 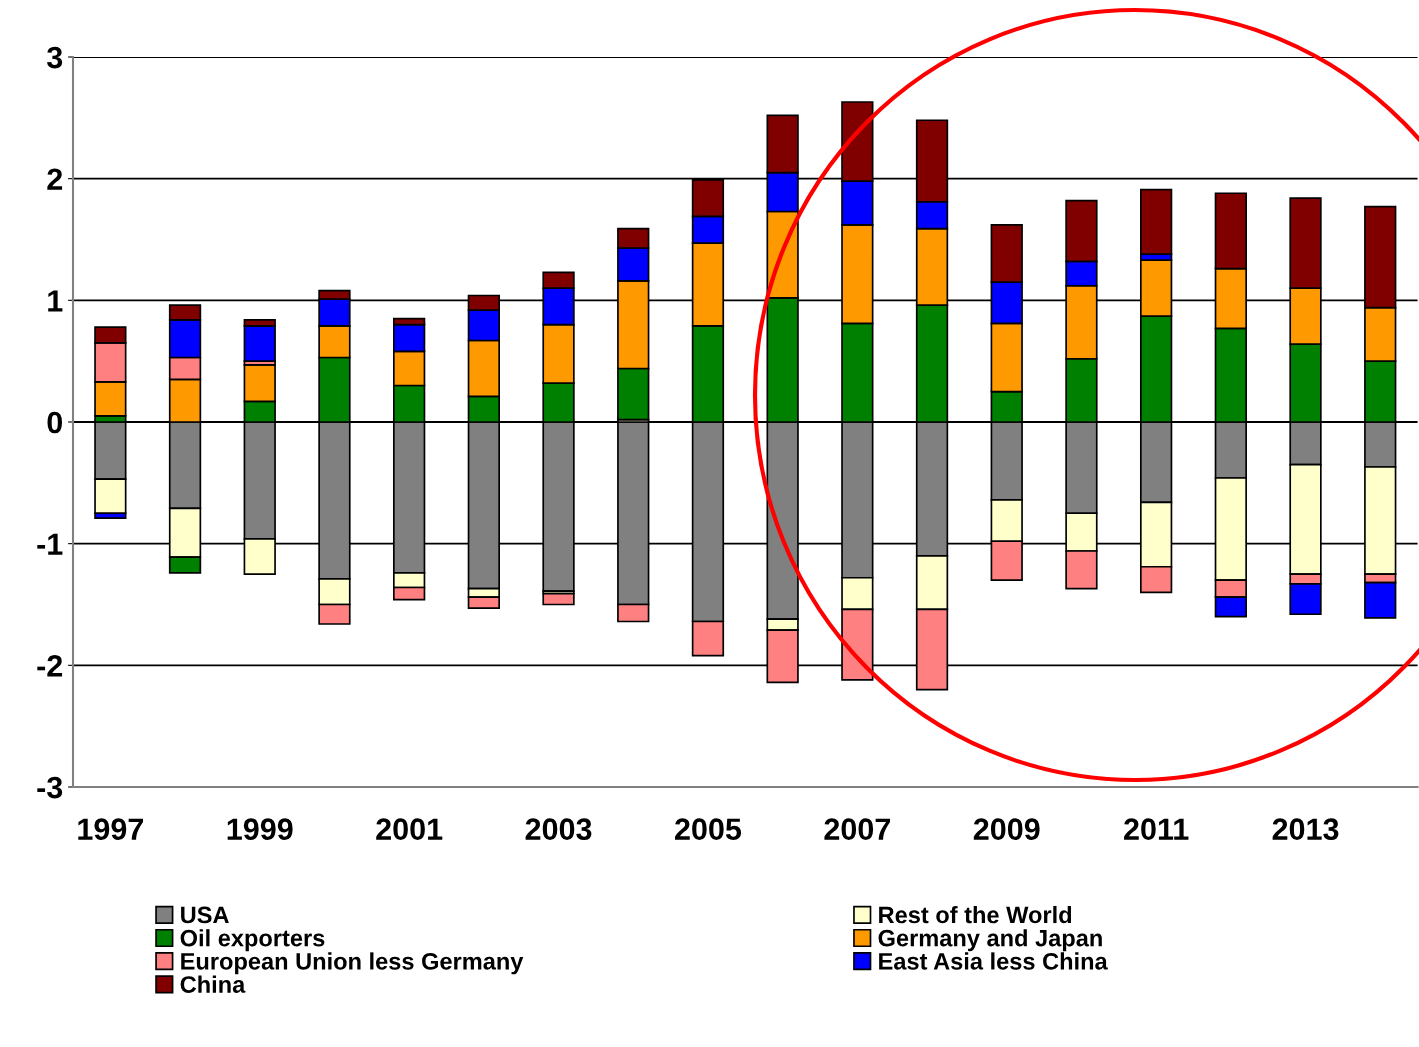 What do you see at coordinates (50, 544) in the screenshot?
I see `y-tick-label: -1` at bounding box center [50, 544].